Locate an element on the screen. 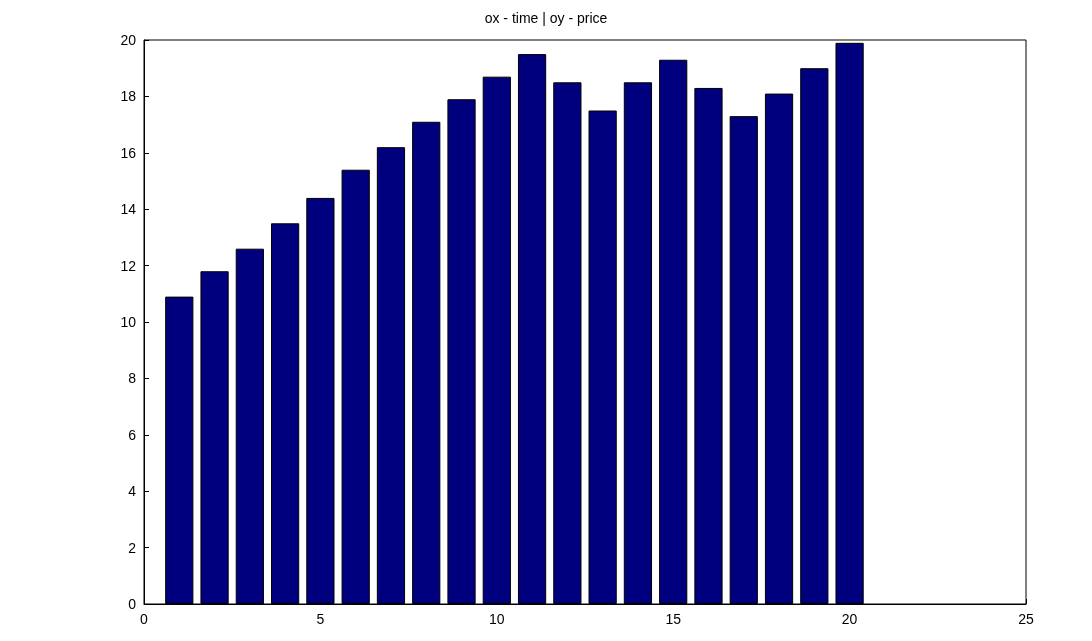 This screenshot has height=641, width=1092. x-tick-label: 20 is located at coordinates (849, 619).